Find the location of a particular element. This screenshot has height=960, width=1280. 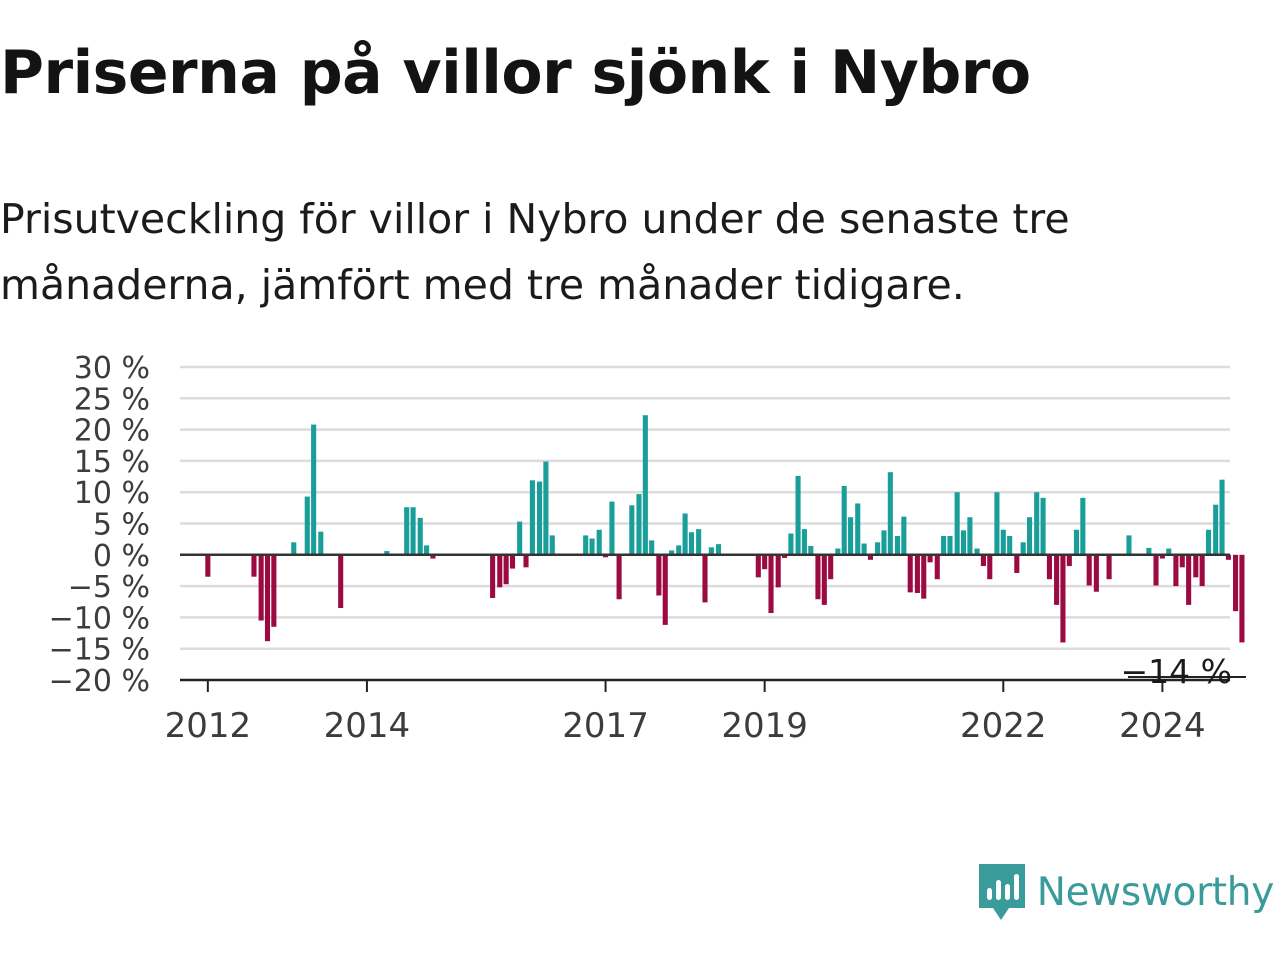

y-tick-label: 0 % is located at coordinates (121, 556).